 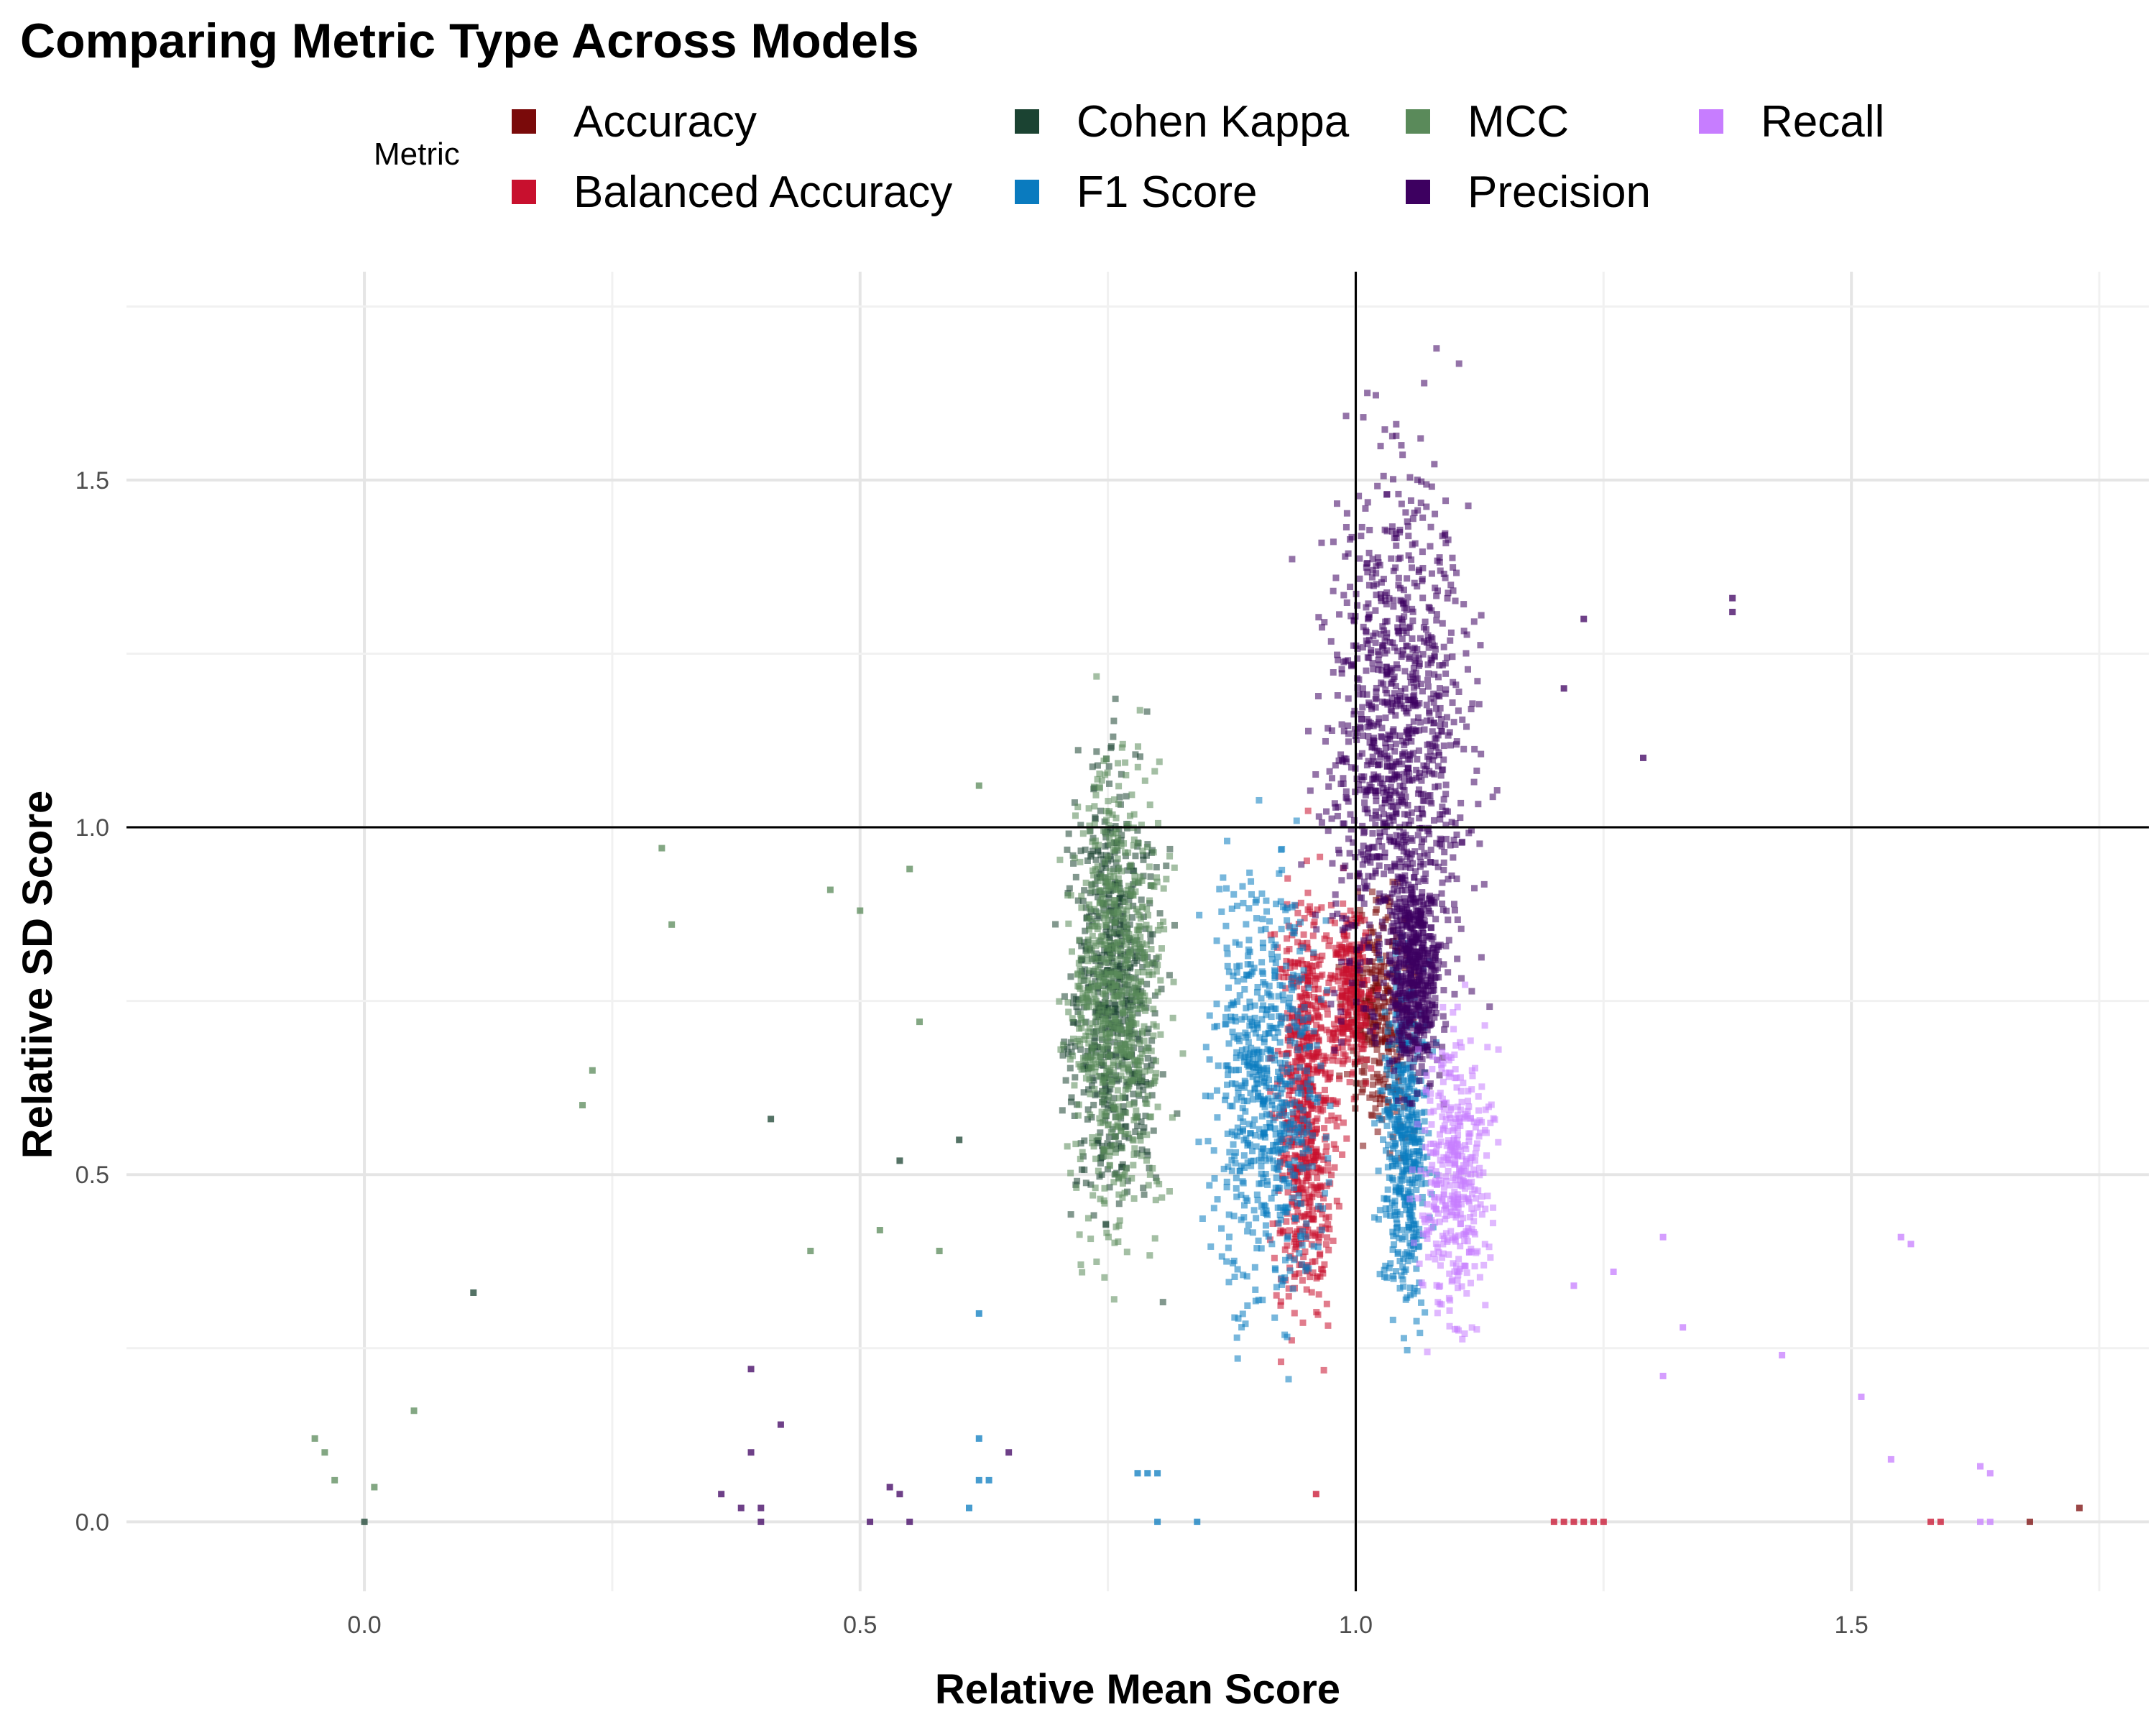 I want to click on legend-key-f1-score, so click(x=1027, y=192).